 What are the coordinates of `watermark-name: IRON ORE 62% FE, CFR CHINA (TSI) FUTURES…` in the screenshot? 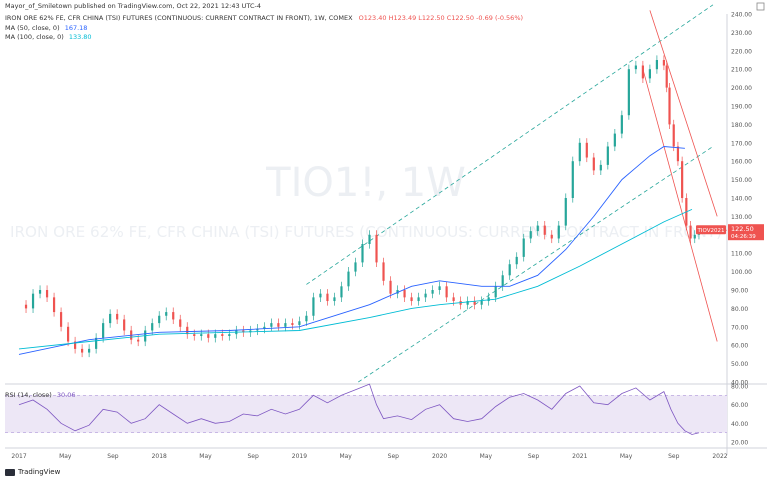 It's located at (366, 232).